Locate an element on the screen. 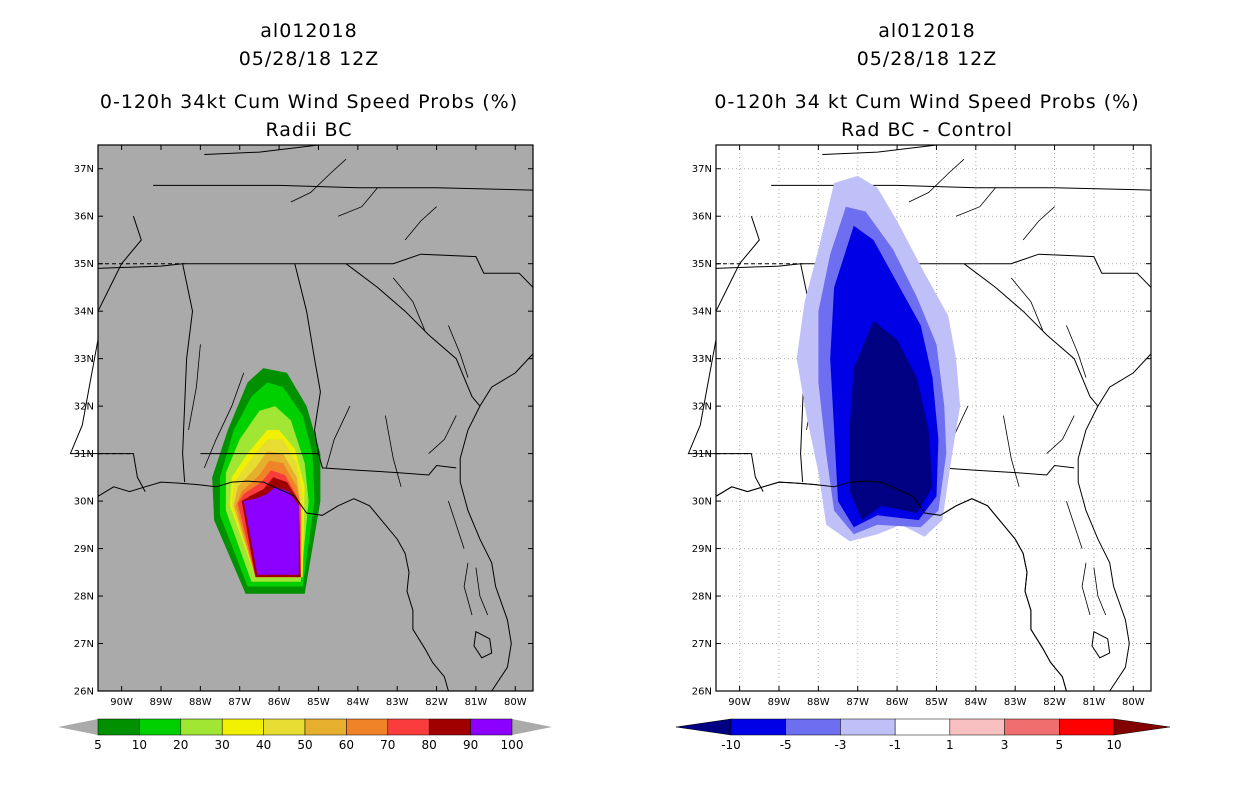  atlantic-coastline is located at coordinates (1110, 522).